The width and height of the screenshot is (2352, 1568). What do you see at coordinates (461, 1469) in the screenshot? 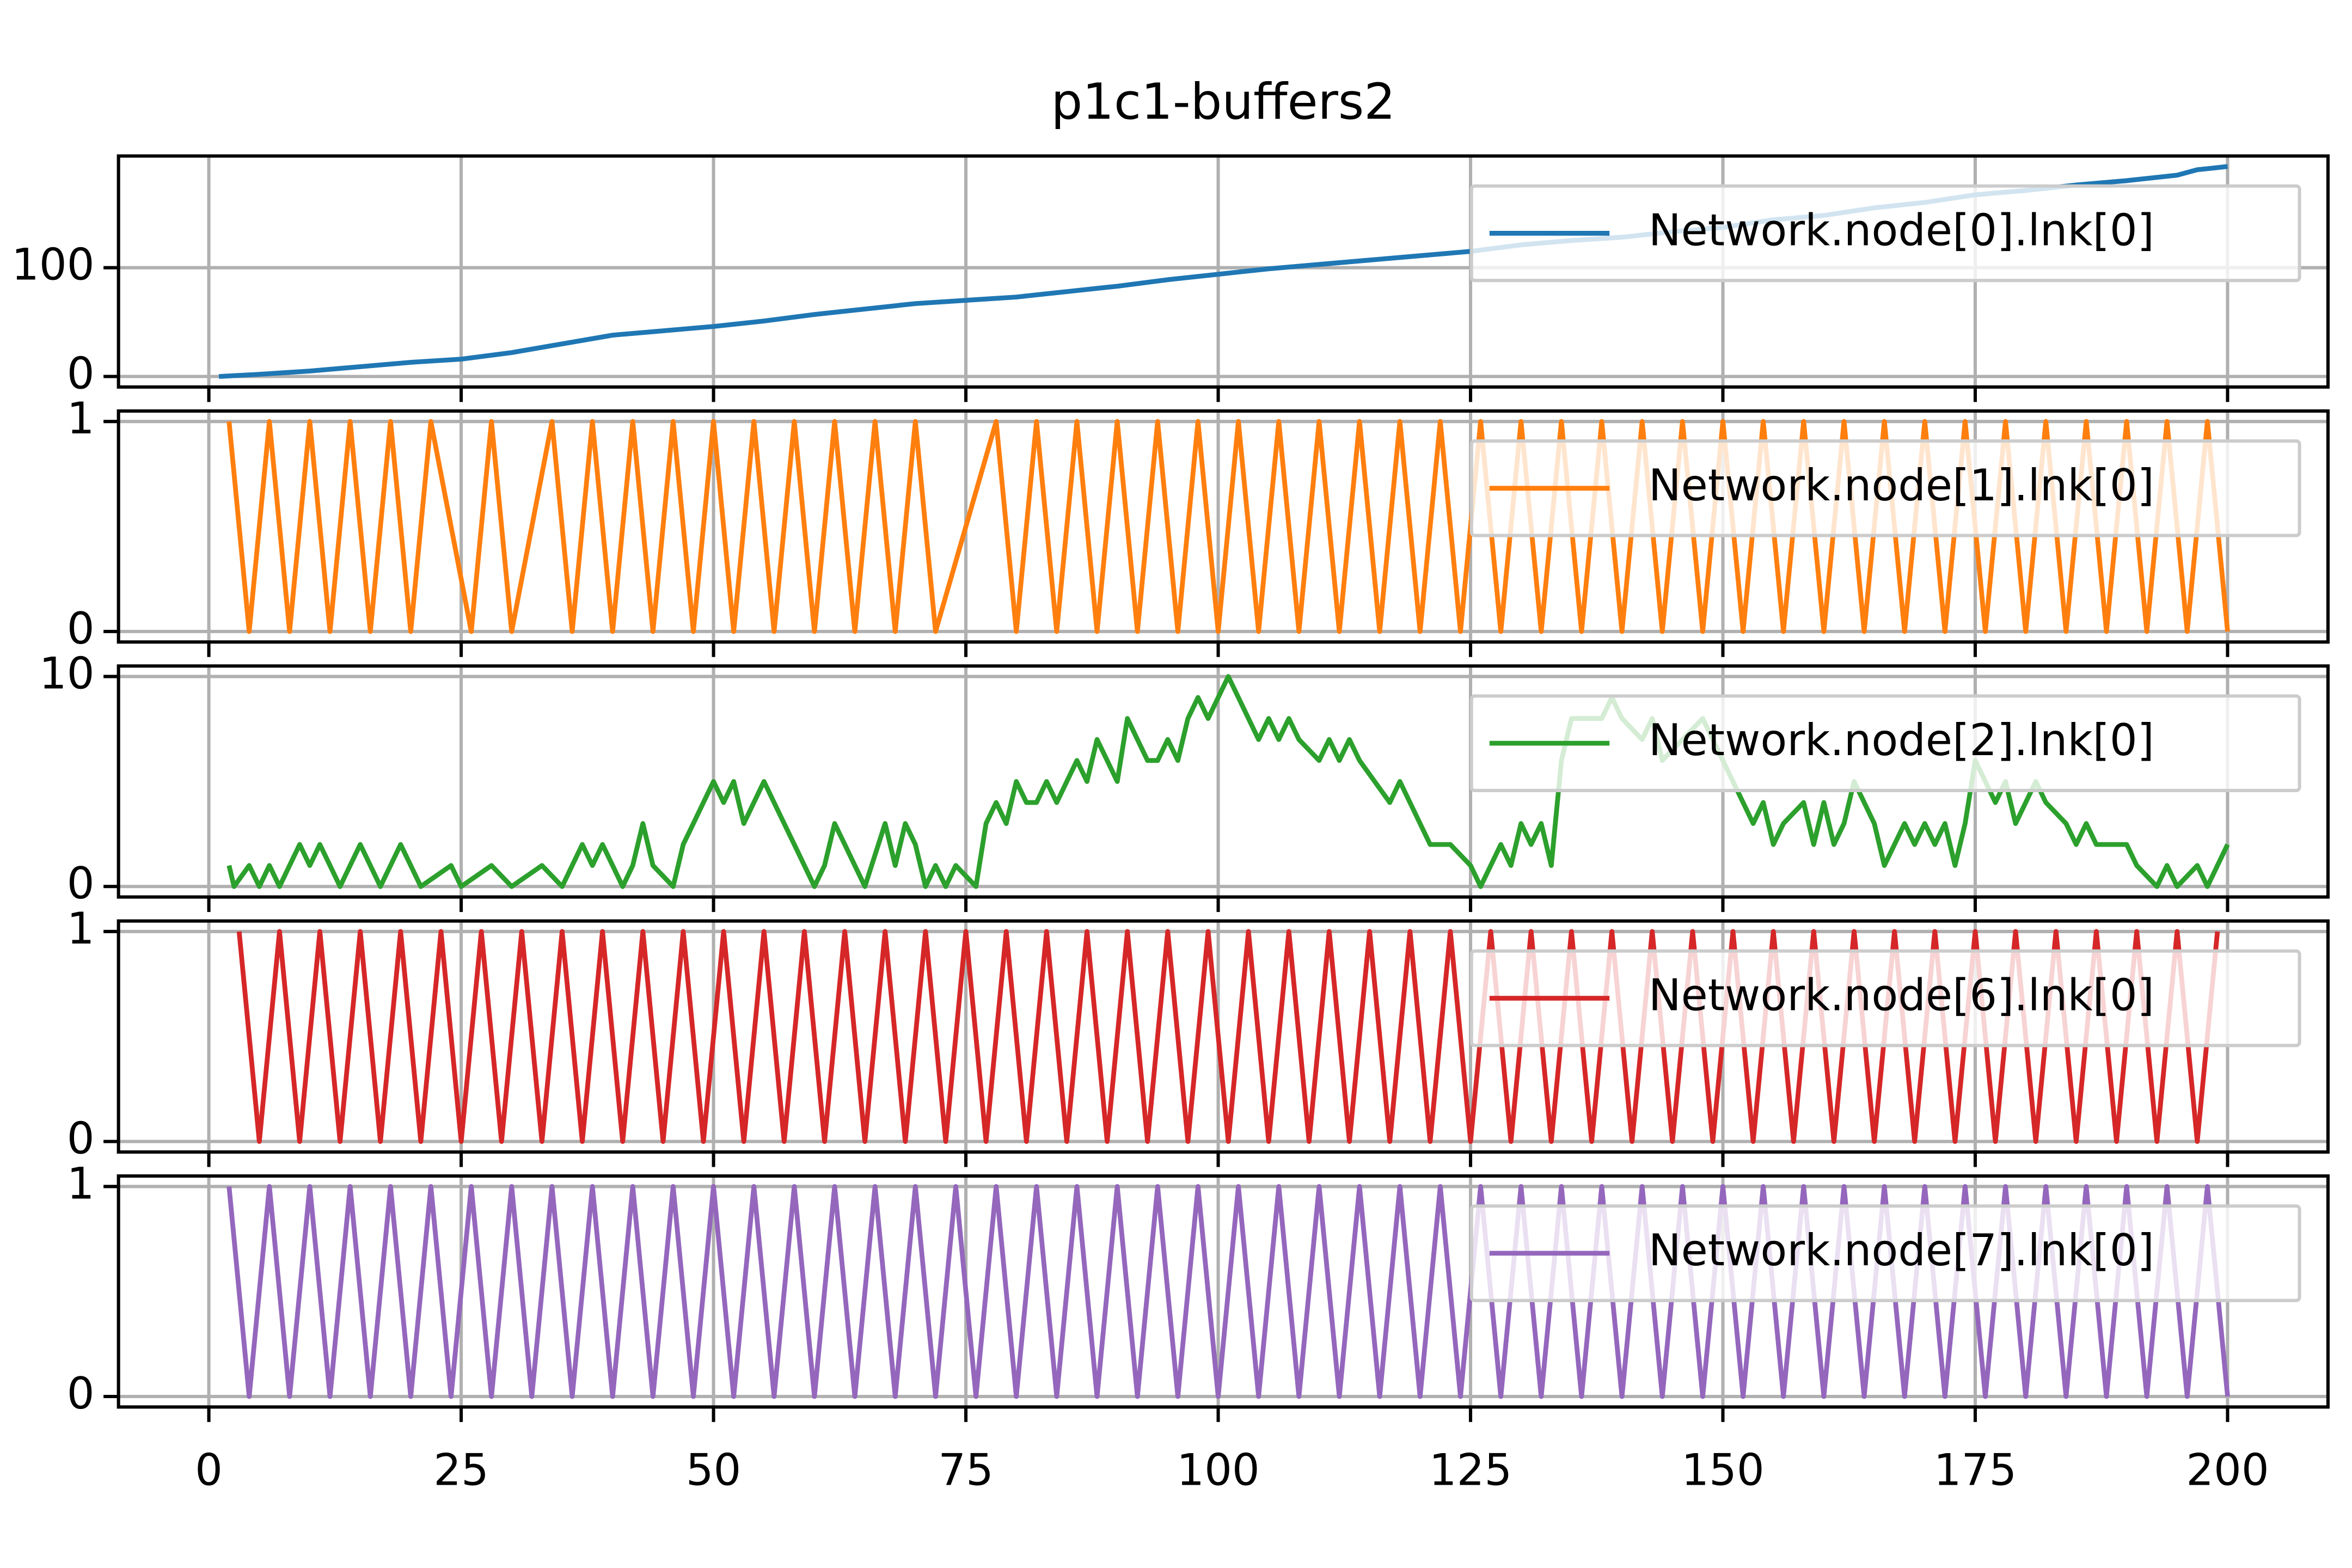
I see `x-tick-label: 25` at bounding box center [461, 1469].